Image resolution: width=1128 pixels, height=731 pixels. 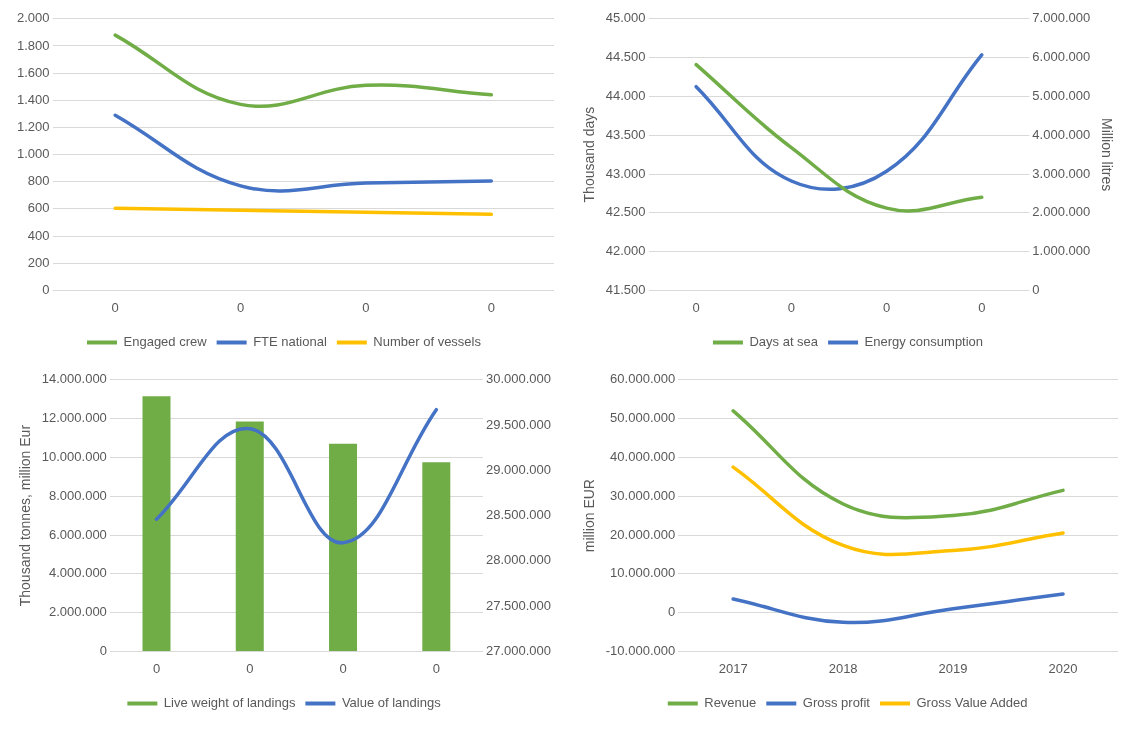 I want to click on y2-tick-label: 29.000.000, so click(x=518, y=469).